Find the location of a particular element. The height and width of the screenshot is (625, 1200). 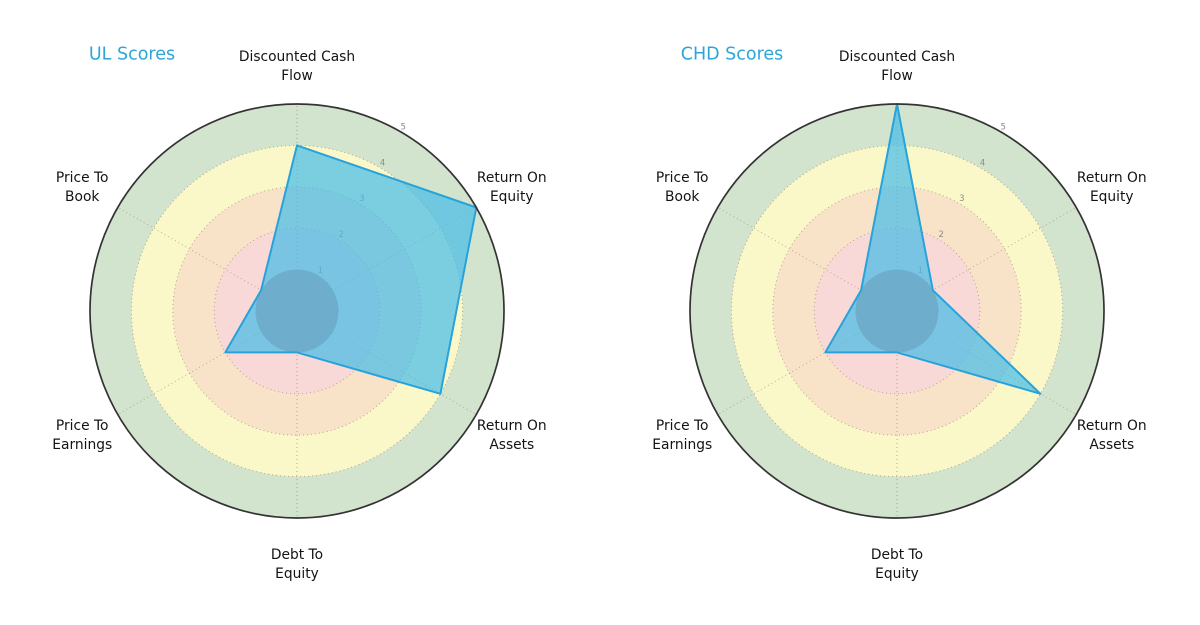

r-tick-label-2: 2 is located at coordinates (940, 235).